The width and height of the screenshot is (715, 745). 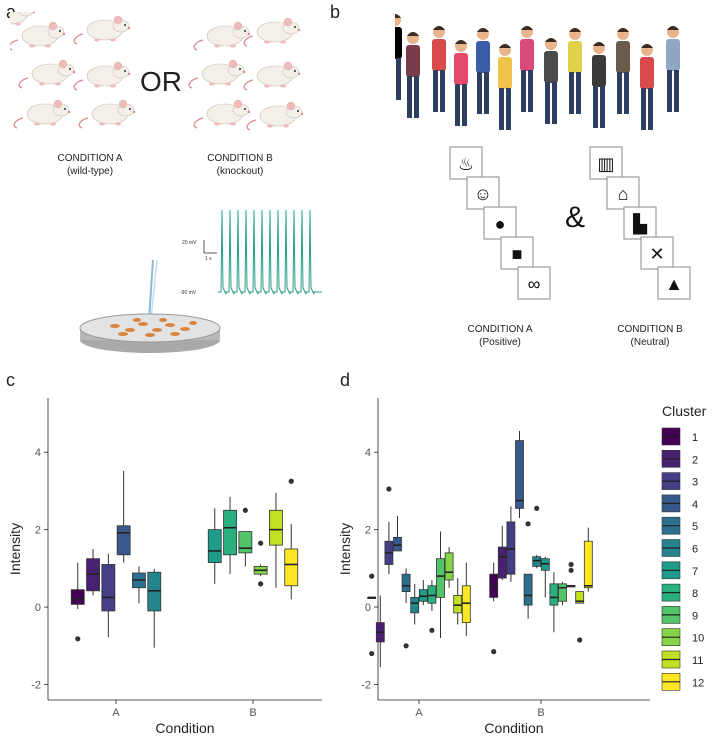 I want to click on windmill-icon: ✕, so click(x=656, y=254).